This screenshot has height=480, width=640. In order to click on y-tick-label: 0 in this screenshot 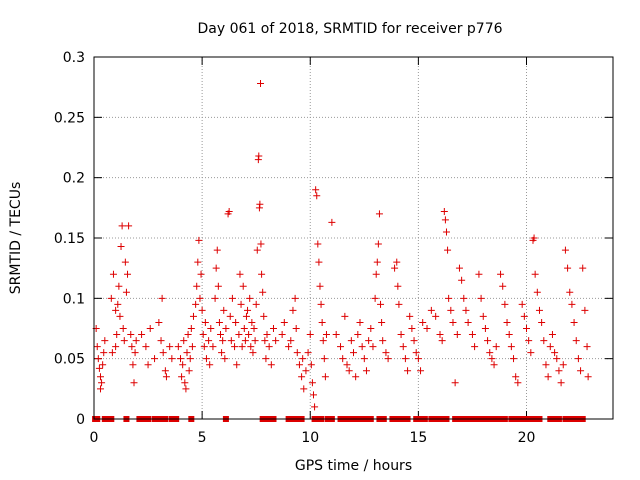, I will do `click(80, 420)`.